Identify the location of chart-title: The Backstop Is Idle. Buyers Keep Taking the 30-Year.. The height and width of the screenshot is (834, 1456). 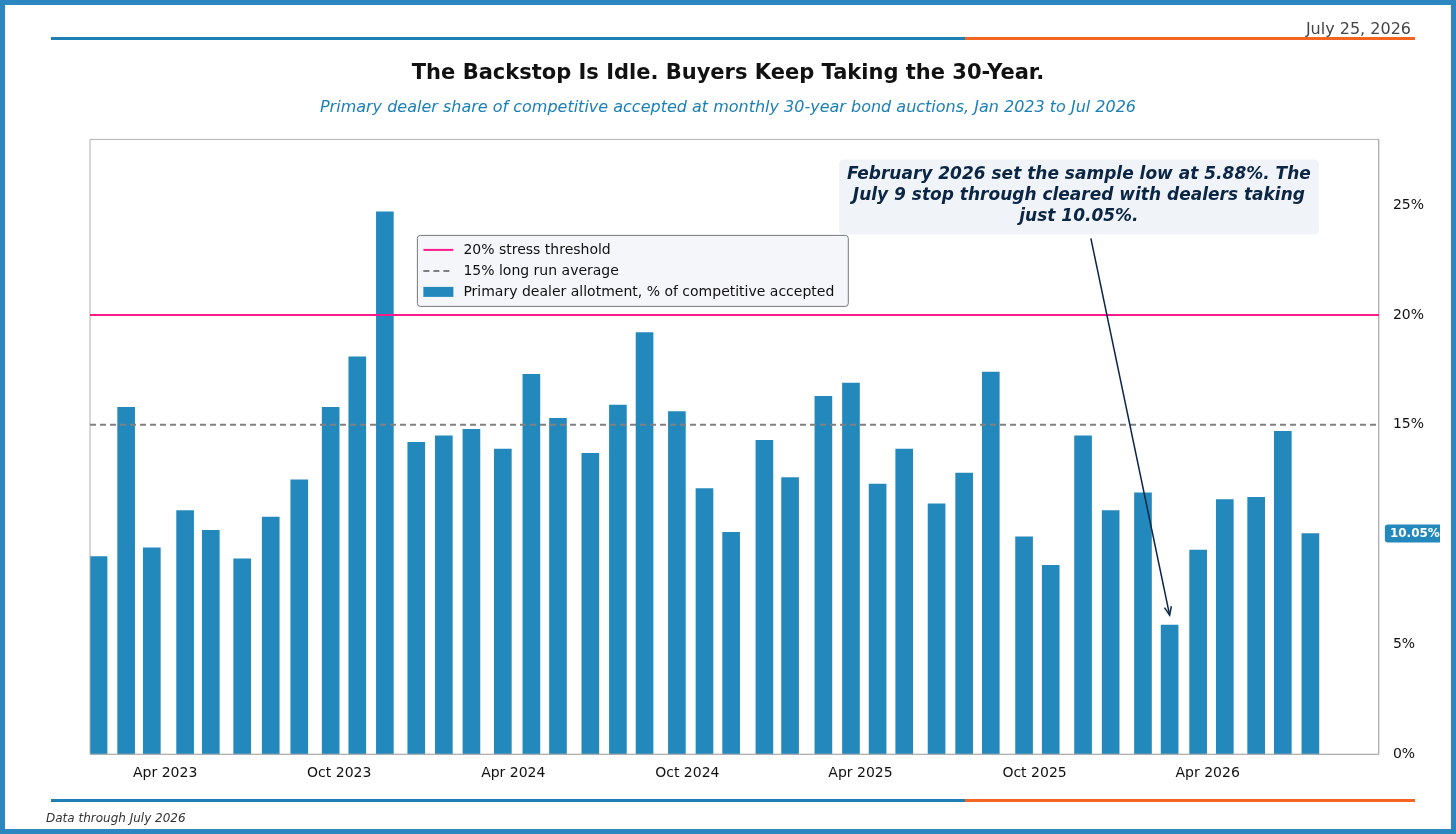
(728, 72).